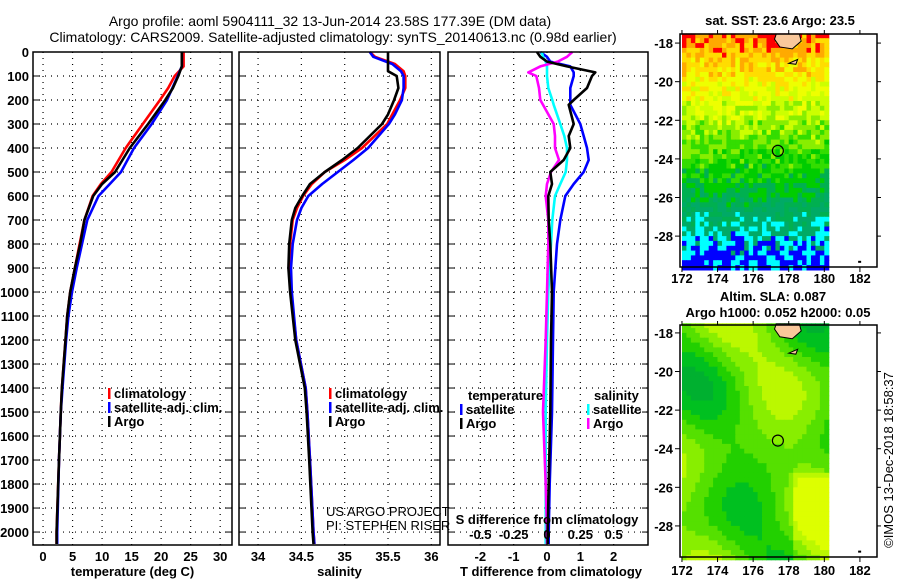  What do you see at coordinates (18, 76) in the screenshot?
I see `depth-tick-label: 100` at bounding box center [18, 76].